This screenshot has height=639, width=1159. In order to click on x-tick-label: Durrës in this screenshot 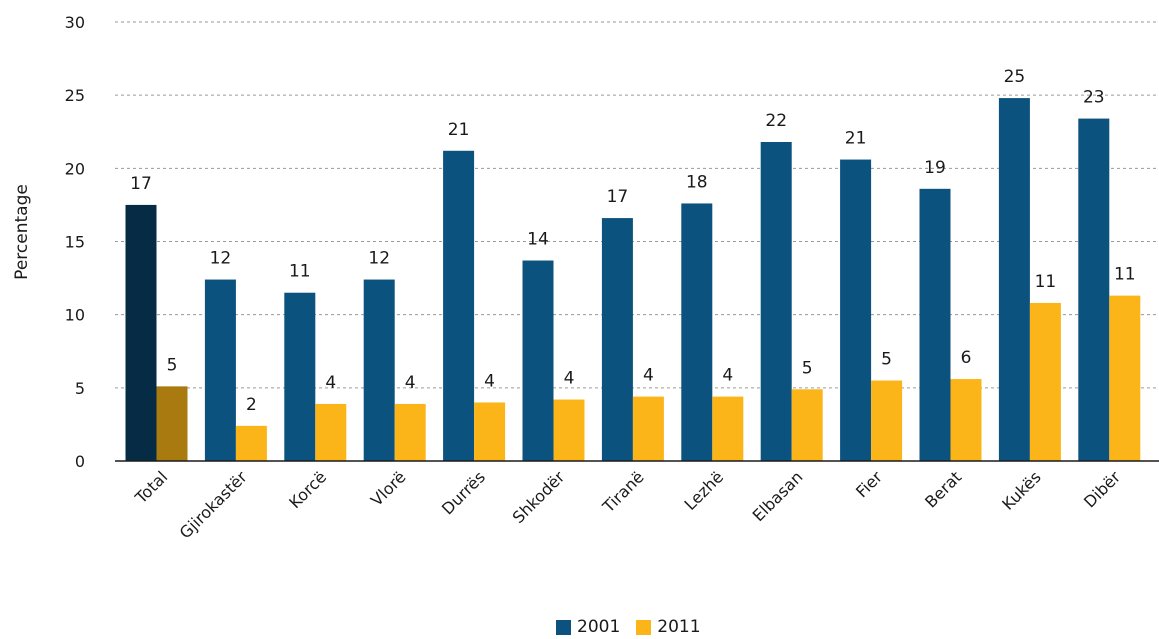, I will do `click(463, 492)`.